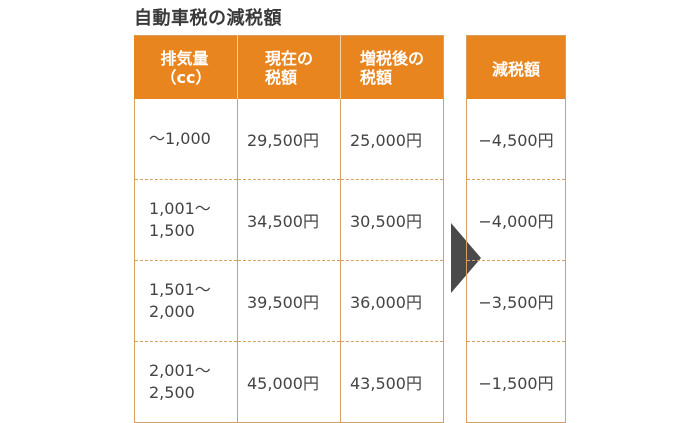 This screenshot has width=700, height=423. I want to click on header-reduction: 減税額, so click(516, 67).